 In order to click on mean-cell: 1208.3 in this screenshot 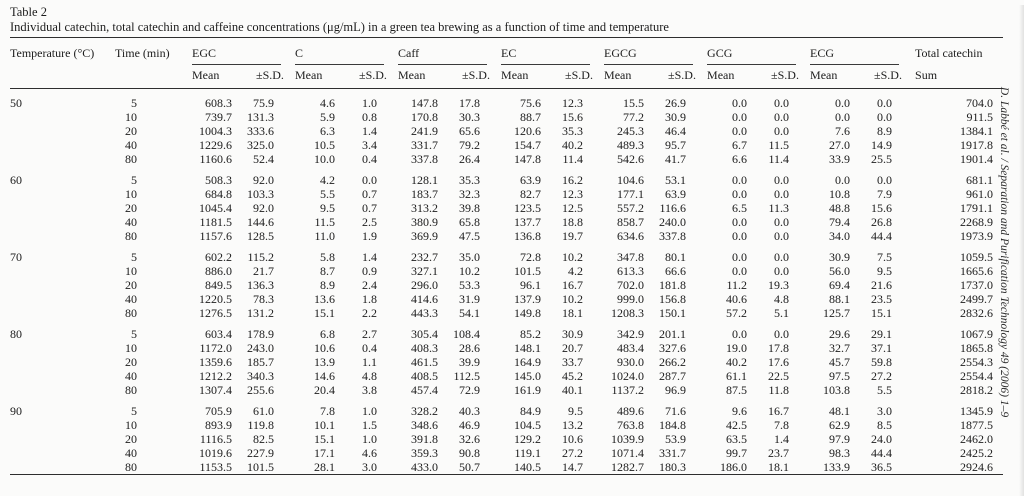, I will do `click(628, 313)`.